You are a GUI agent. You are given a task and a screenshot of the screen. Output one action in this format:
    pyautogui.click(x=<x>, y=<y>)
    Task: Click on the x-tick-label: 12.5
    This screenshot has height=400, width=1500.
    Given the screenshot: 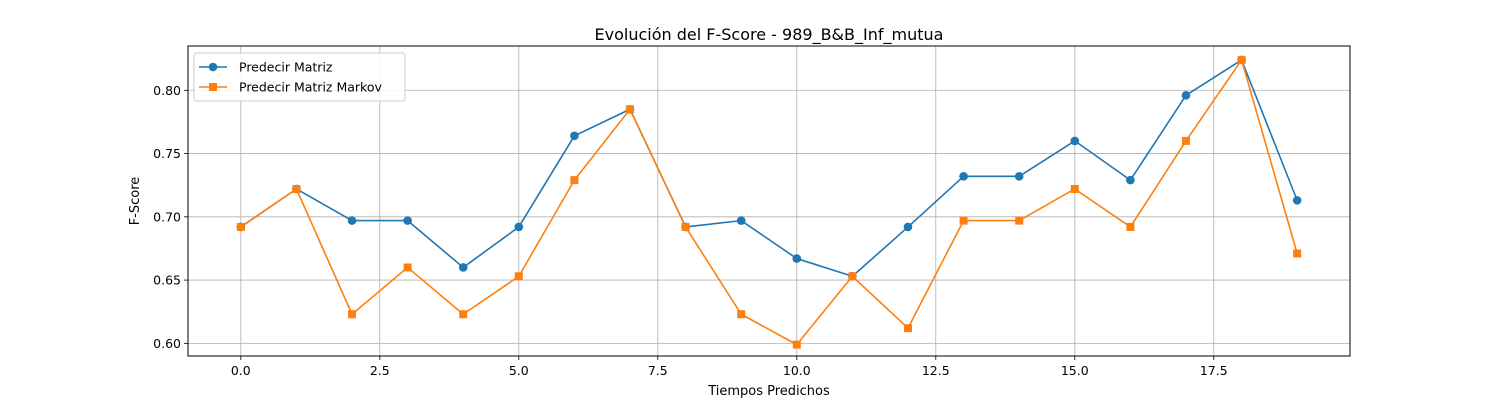 What is the action you would take?
    pyautogui.click(x=936, y=370)
    